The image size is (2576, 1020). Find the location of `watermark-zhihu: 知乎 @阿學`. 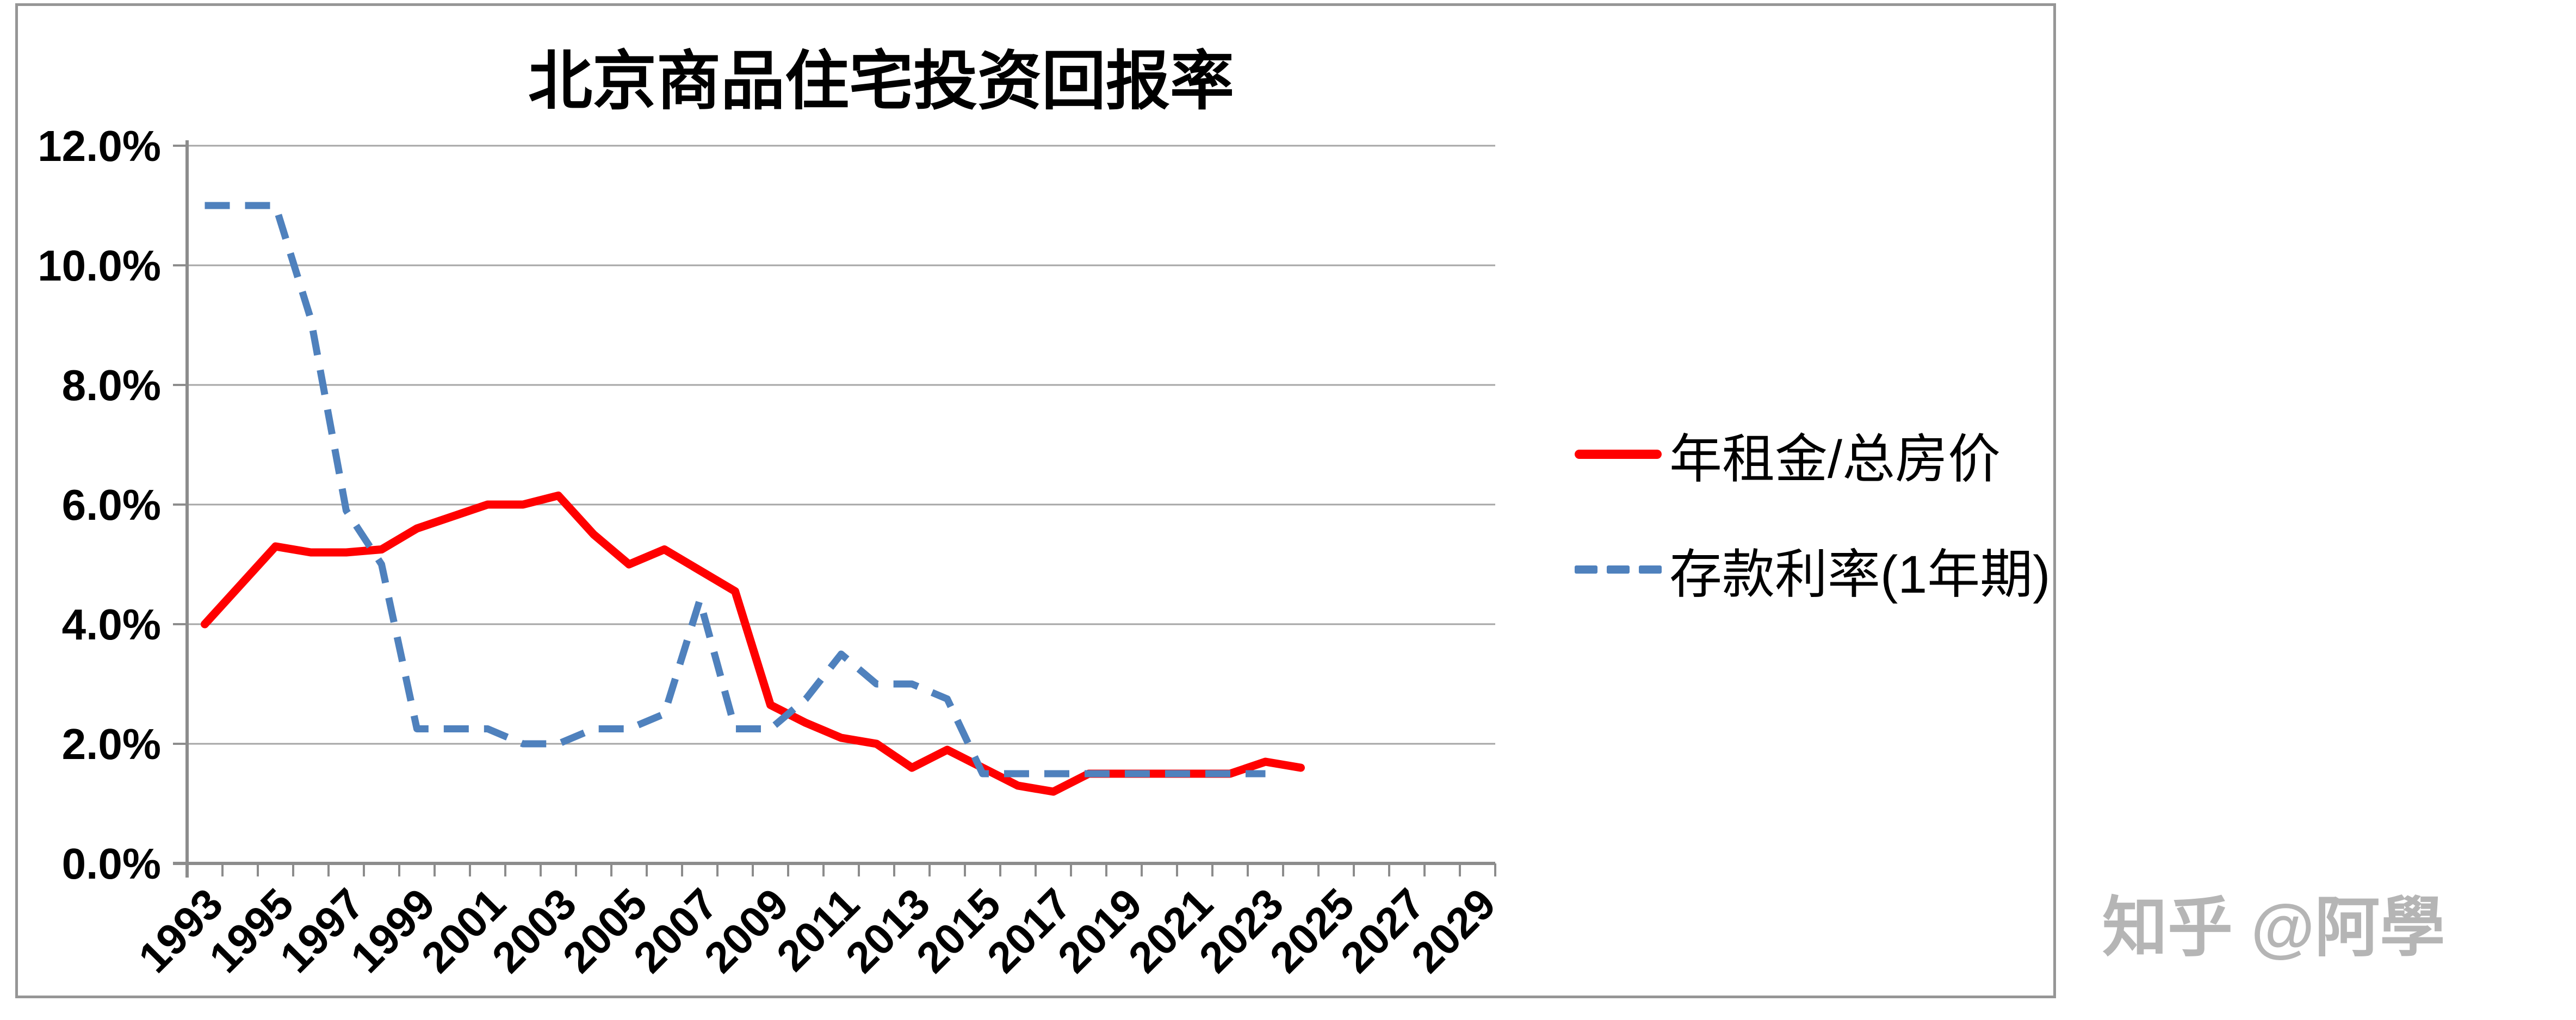

watermark-zhihu: 知乎 @阿學 is located at coordinates (2274, 927).